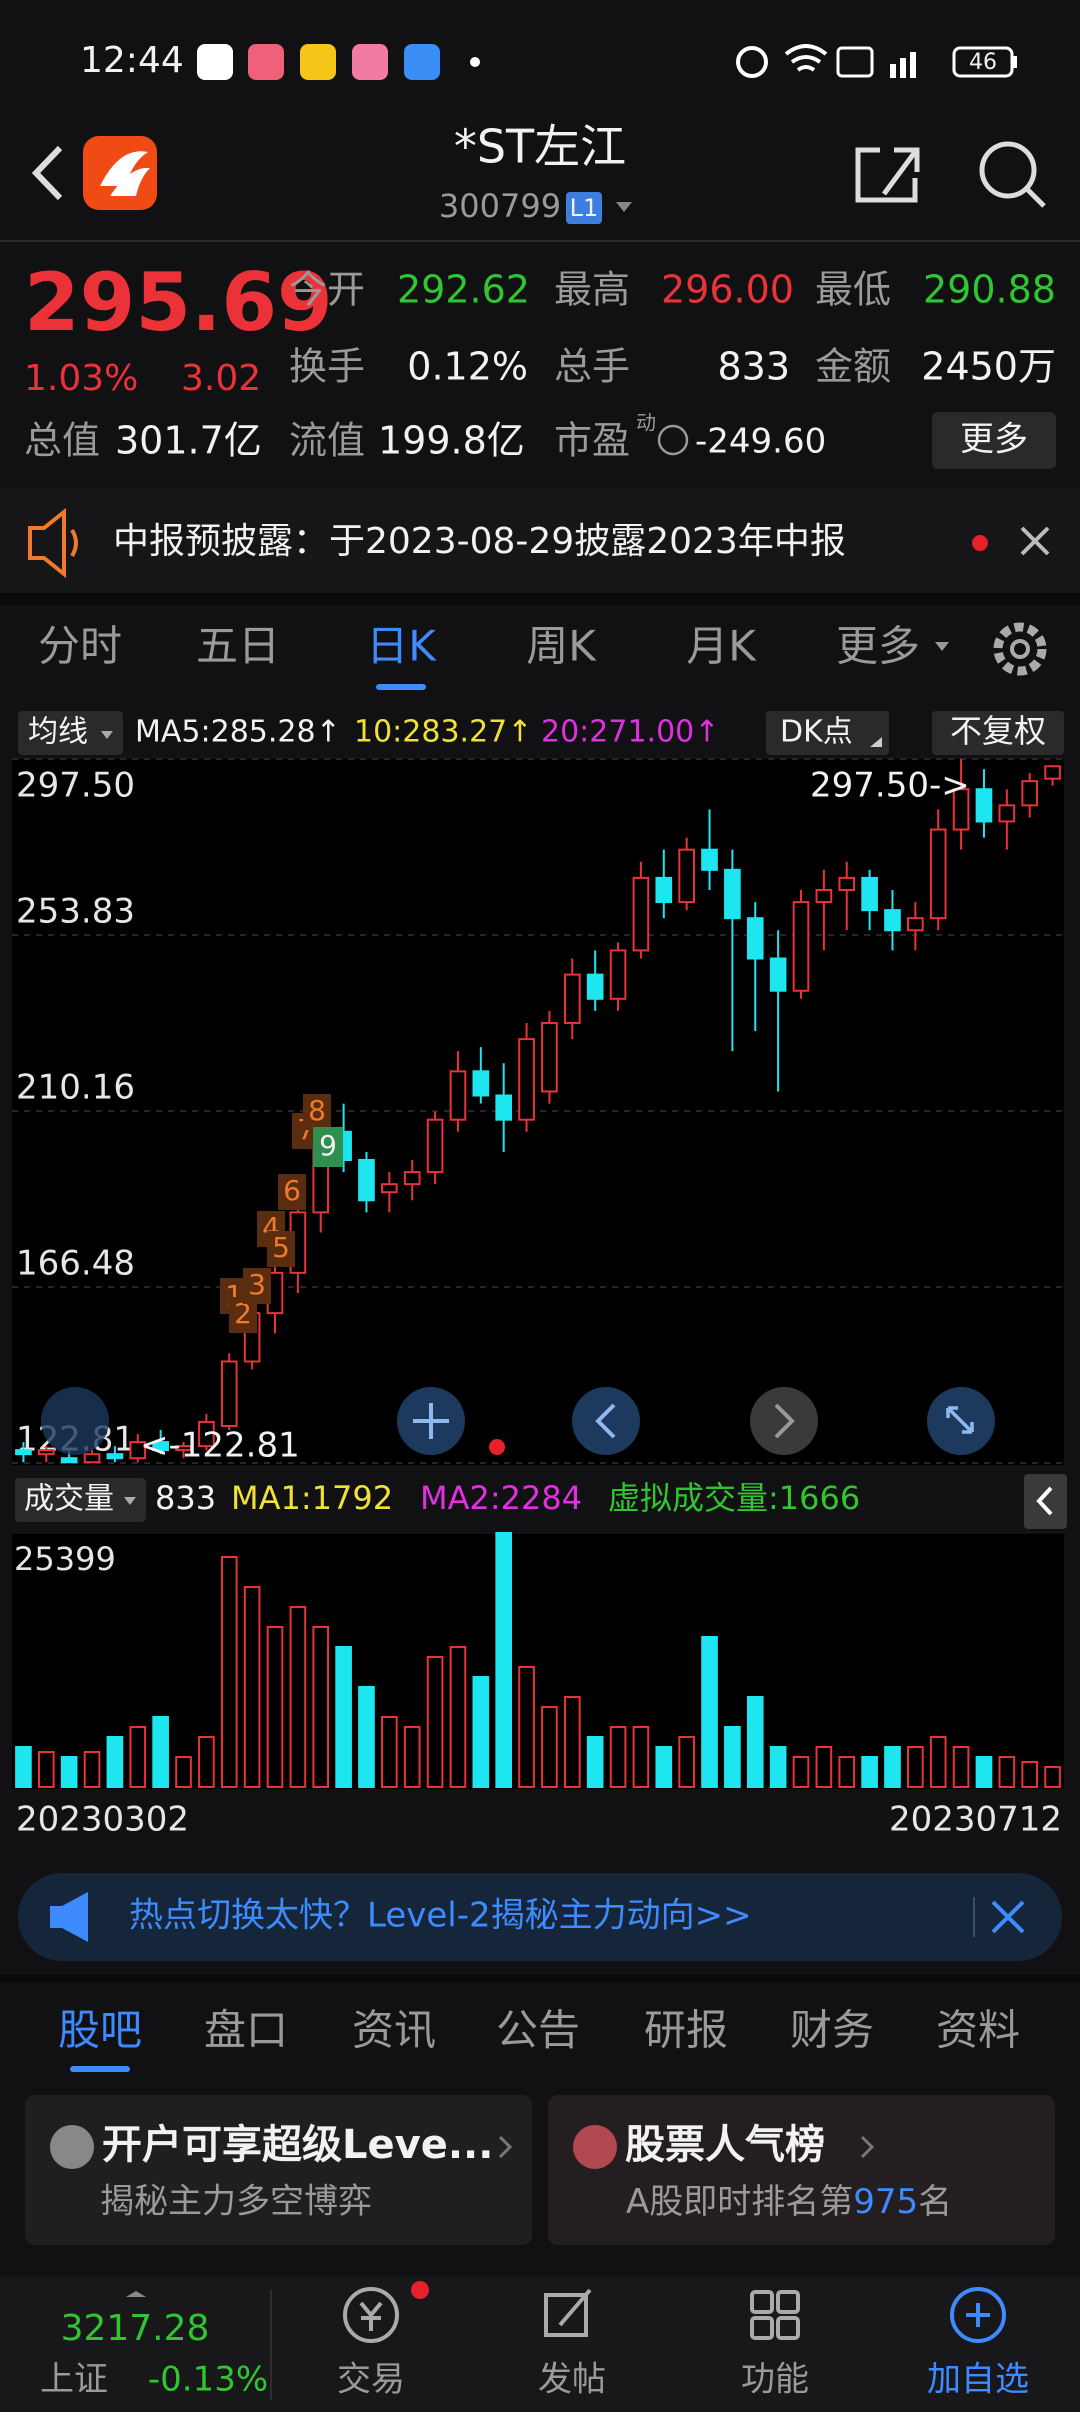 The width and height of the screenshot is (1080, 2412). What do you see at coordinates (80, 646) in the screenshot?
I see `period-tab: 分时` at bounding box center [80, 646].